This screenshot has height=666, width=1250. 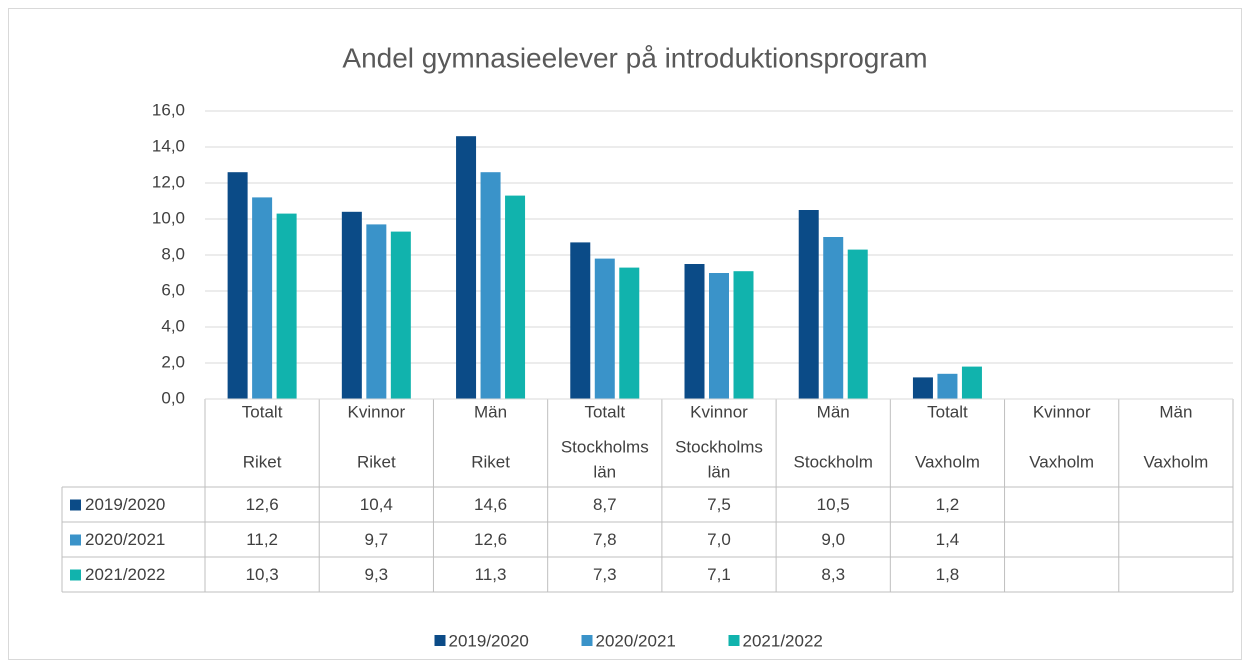 I want to click on x-tick-label: Stockholm, so click(x=833, y=461).